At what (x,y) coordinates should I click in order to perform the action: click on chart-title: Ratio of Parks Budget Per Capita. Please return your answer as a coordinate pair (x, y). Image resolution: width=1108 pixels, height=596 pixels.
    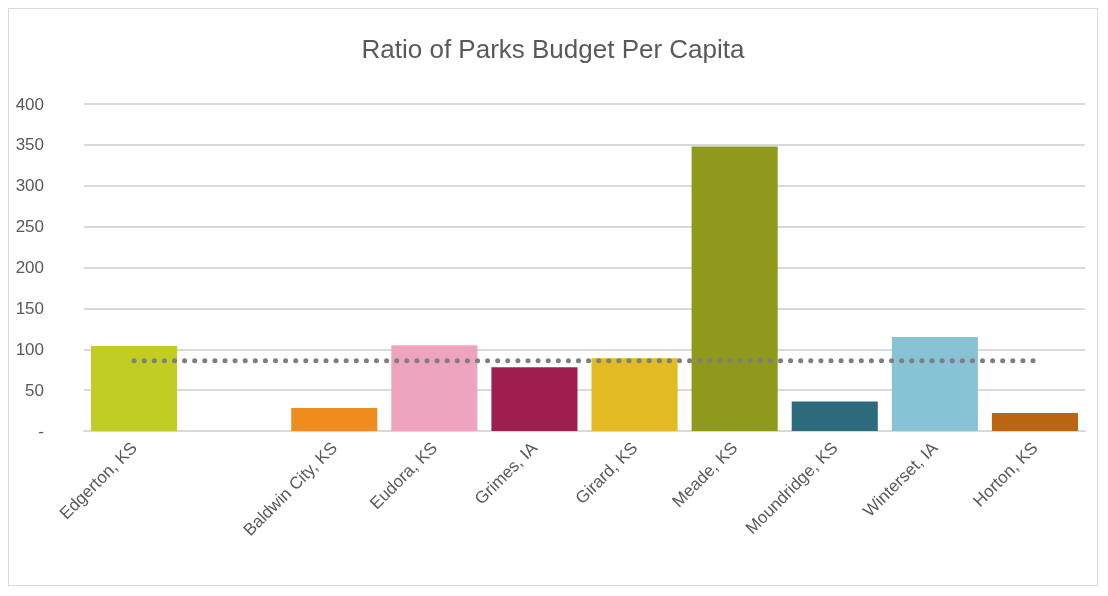
    Looking at the image, I should click on (553, 49).